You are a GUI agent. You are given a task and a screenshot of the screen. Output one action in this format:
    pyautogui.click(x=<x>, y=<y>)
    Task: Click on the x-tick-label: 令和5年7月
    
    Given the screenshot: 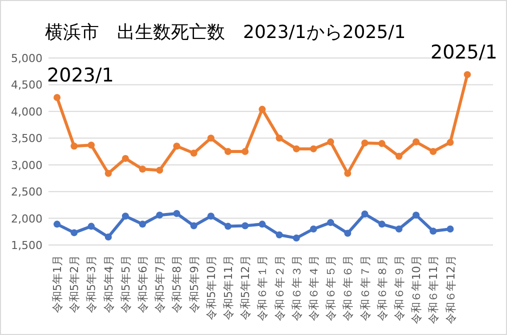 What is the action you would take?
    pyautogui.click(x=160, y=284)
    